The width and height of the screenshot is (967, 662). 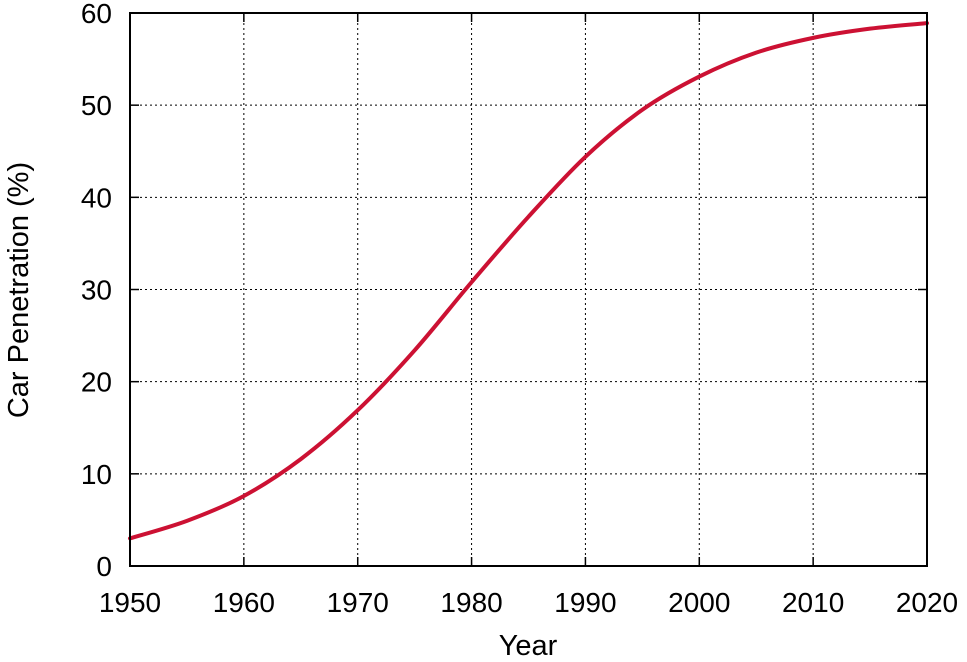 I want to click on y-tick-label: 50, so click(x=96, y=105).